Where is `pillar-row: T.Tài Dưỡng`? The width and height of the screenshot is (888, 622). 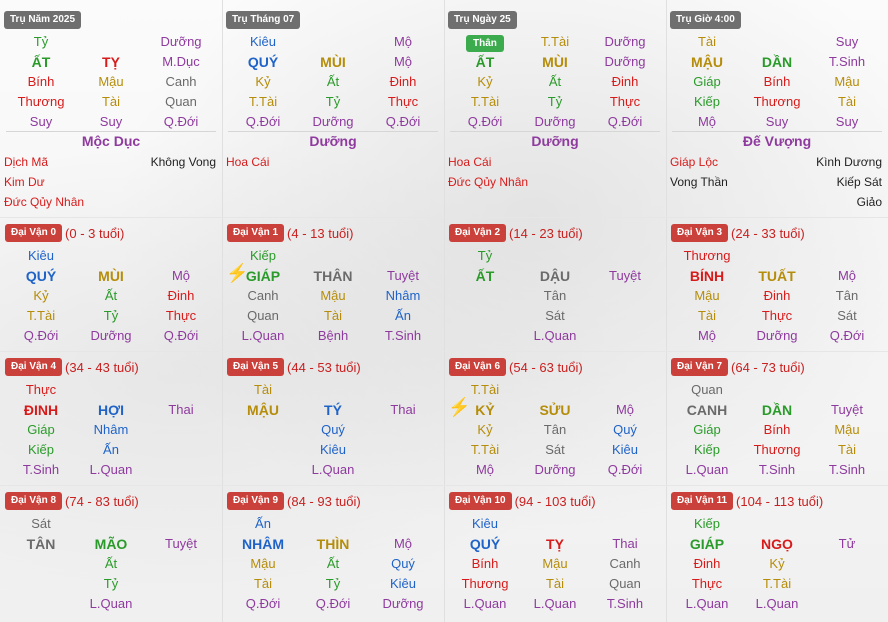 pillar-row: T.Tài Dưỡng is located at coordinates (558, 42).